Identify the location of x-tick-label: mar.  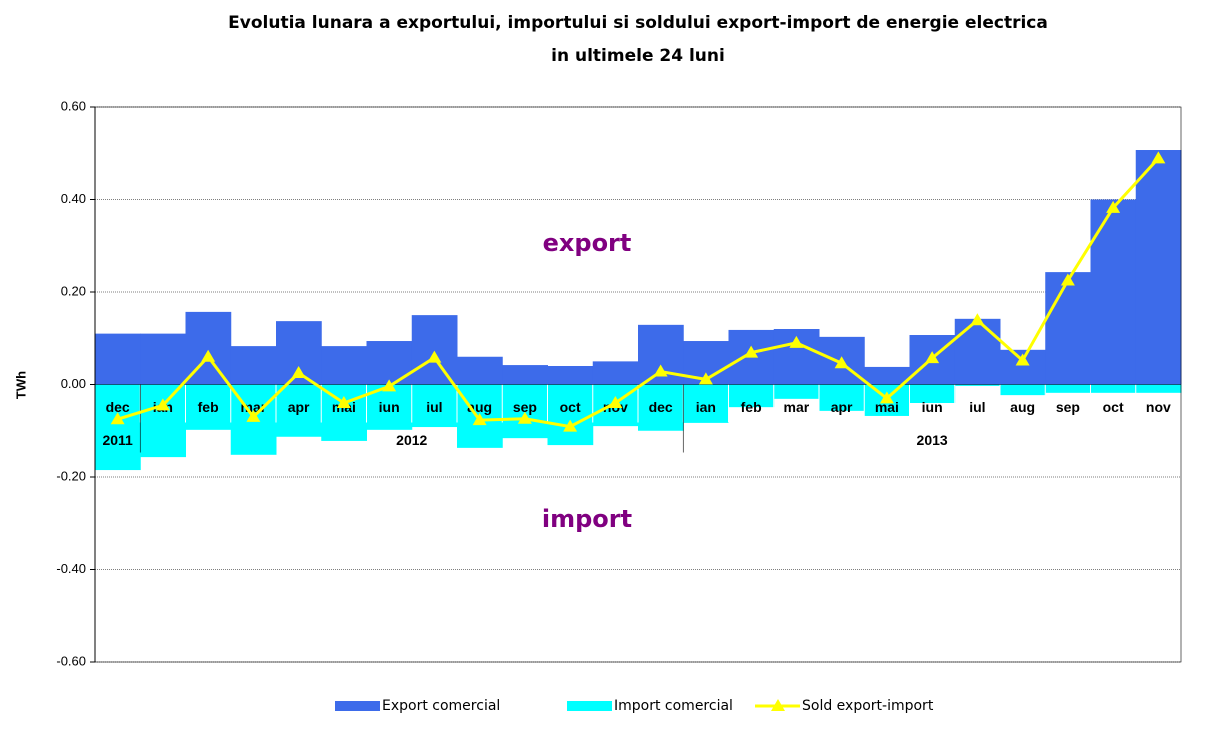
(797, 407).